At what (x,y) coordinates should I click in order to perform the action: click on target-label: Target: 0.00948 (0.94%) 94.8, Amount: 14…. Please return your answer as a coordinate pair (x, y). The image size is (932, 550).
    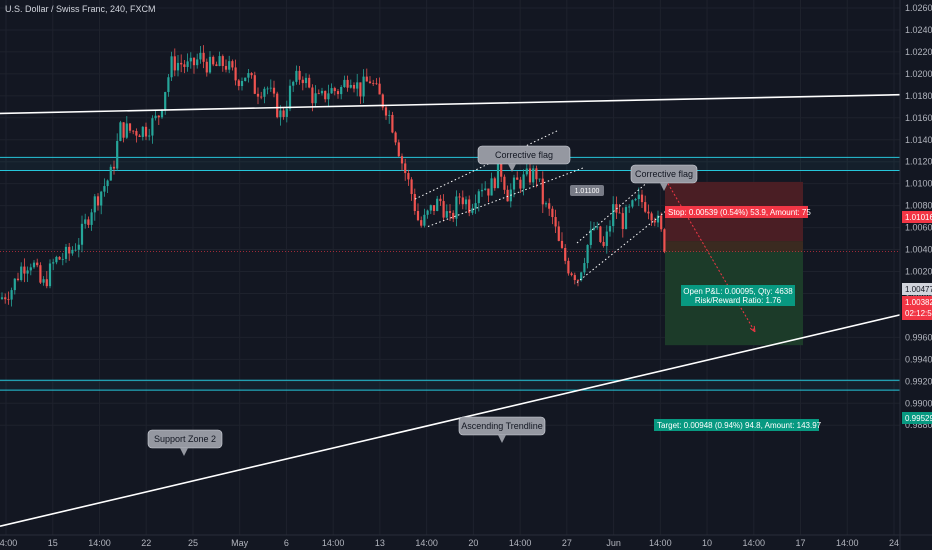
    Looking at the image, I should click on (738, 425).